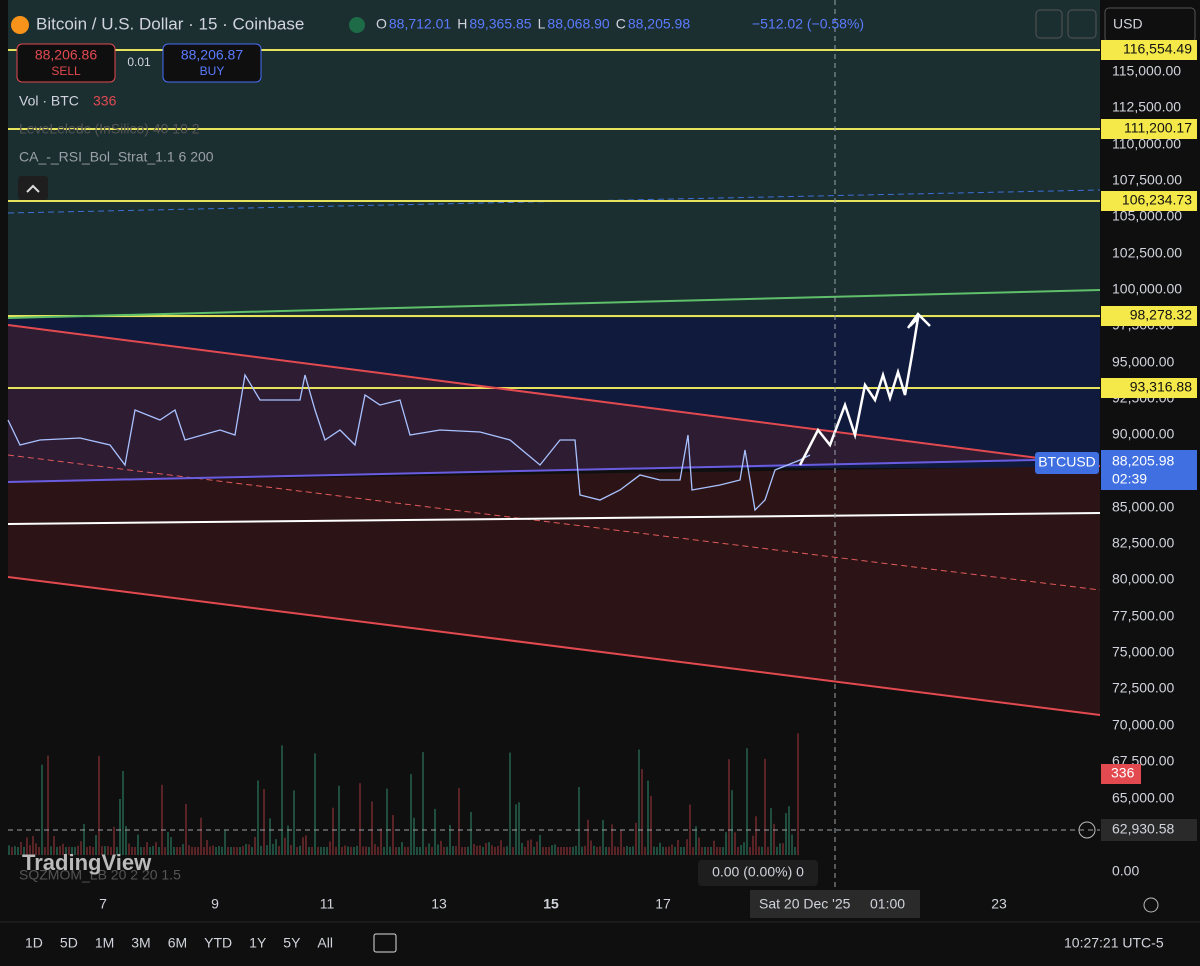 The image size is (1200, 966). I want to click on price-tick: 0.00, so click(1125, 871).